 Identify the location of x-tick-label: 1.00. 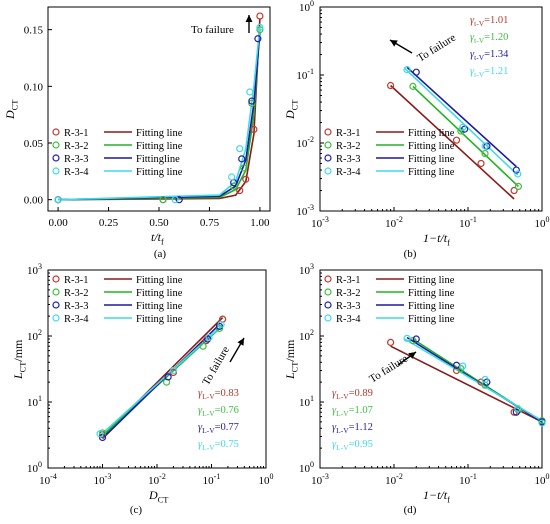
(260, 223).